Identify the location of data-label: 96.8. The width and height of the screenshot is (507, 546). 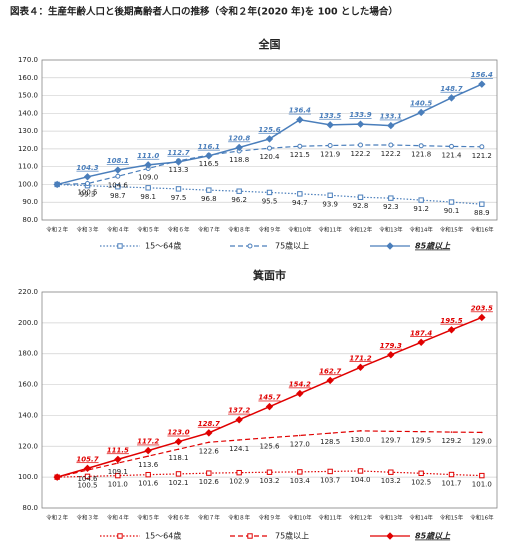
(209, 199).